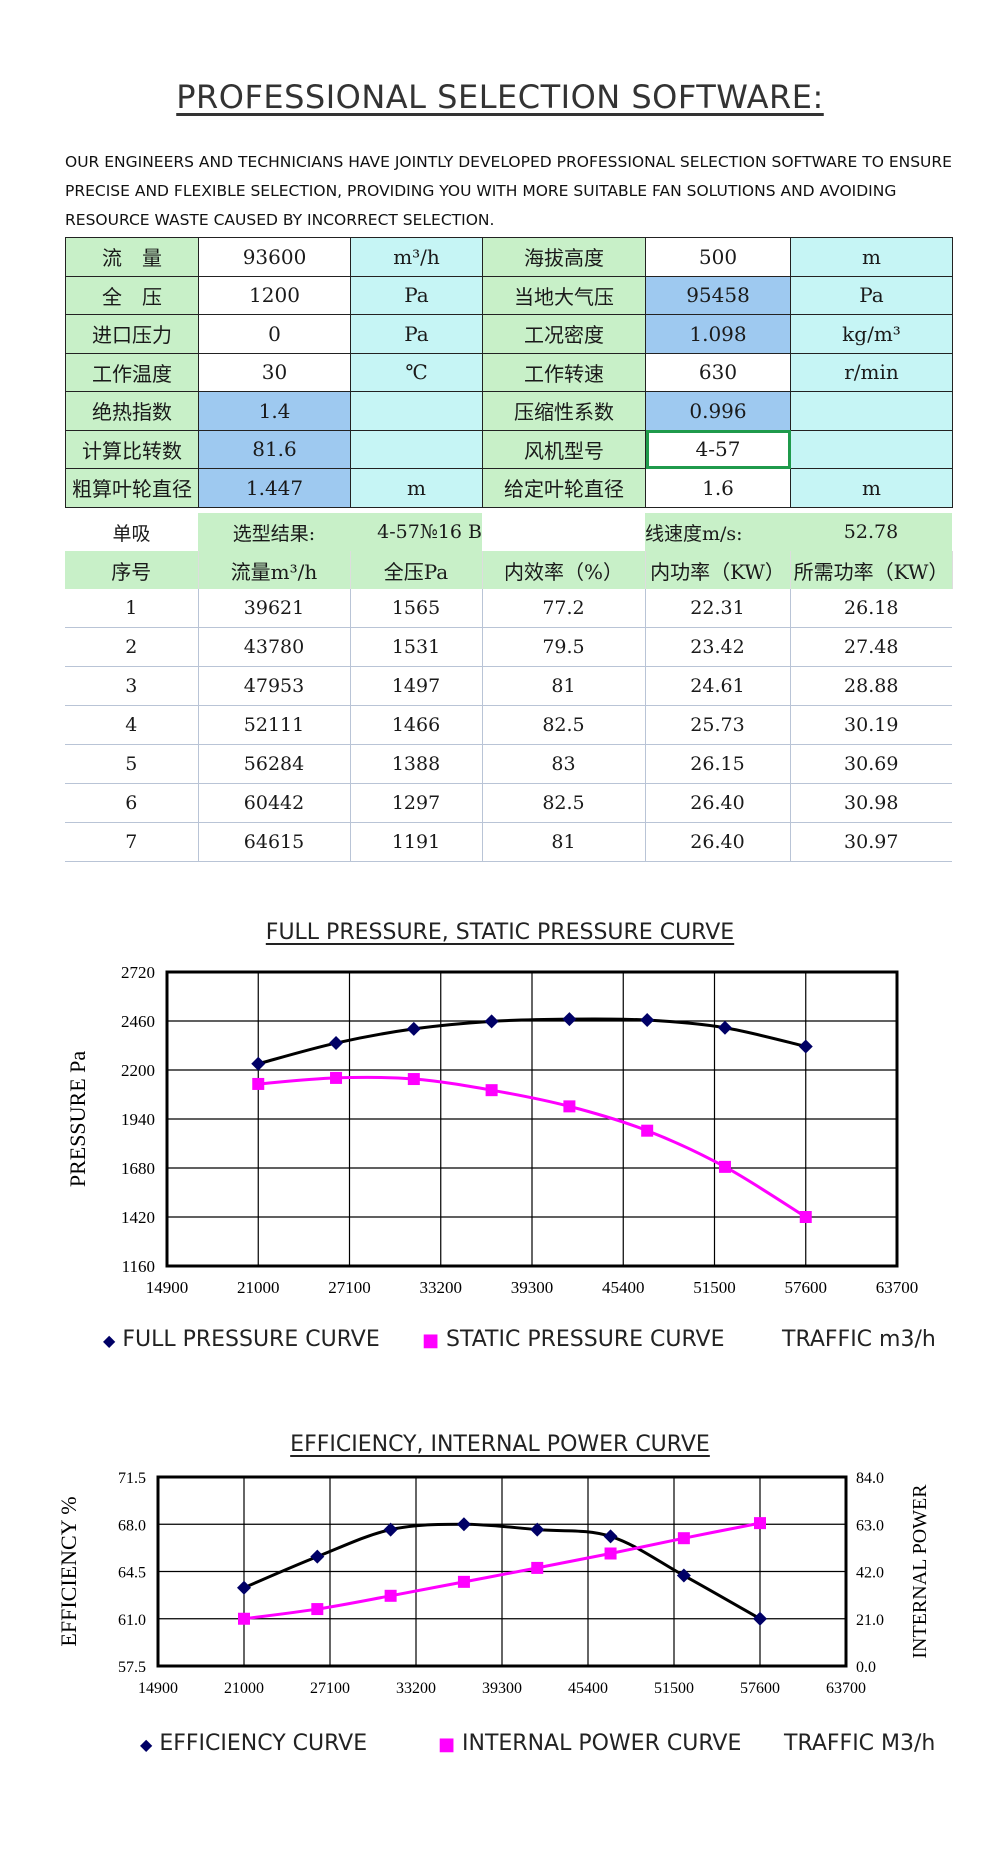  Describe the element at coordinates (138, 972) in the screenshot. I see `y-tick-label: 2720` at that location.